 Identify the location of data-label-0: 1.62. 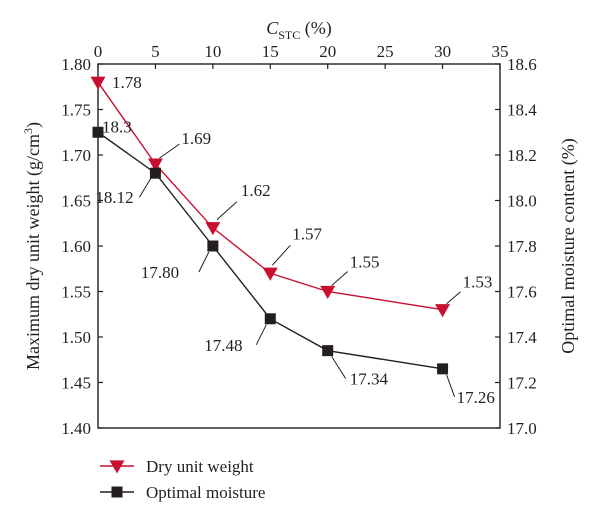
(256, 190).